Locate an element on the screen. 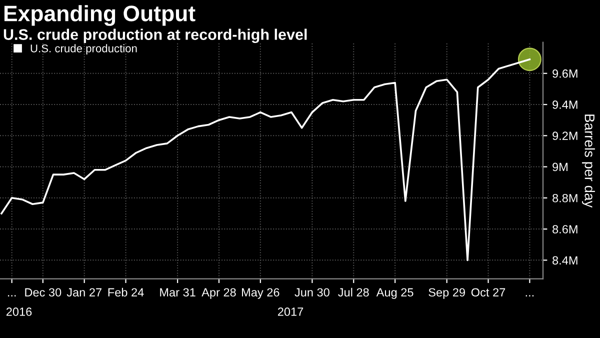 This screenshot has height=338, width=600. x-tick-label: Jun 30 is located at coordinates (312, 292).